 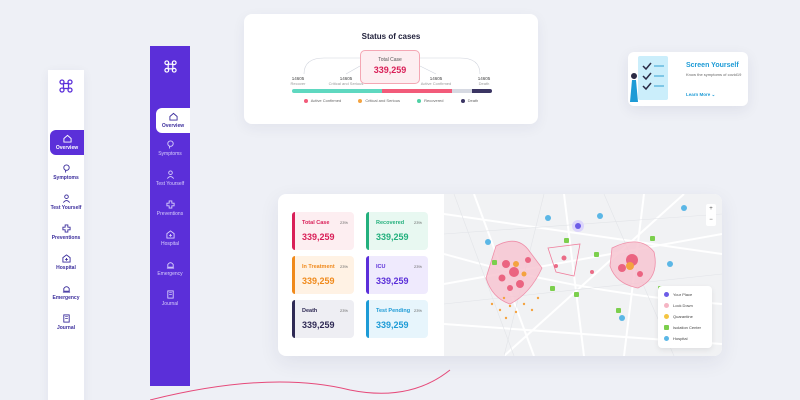 What do you see at coordinates (666, 328) in the screenshot?
I see `isolation-center-icon` at bounding box center [666, 328].